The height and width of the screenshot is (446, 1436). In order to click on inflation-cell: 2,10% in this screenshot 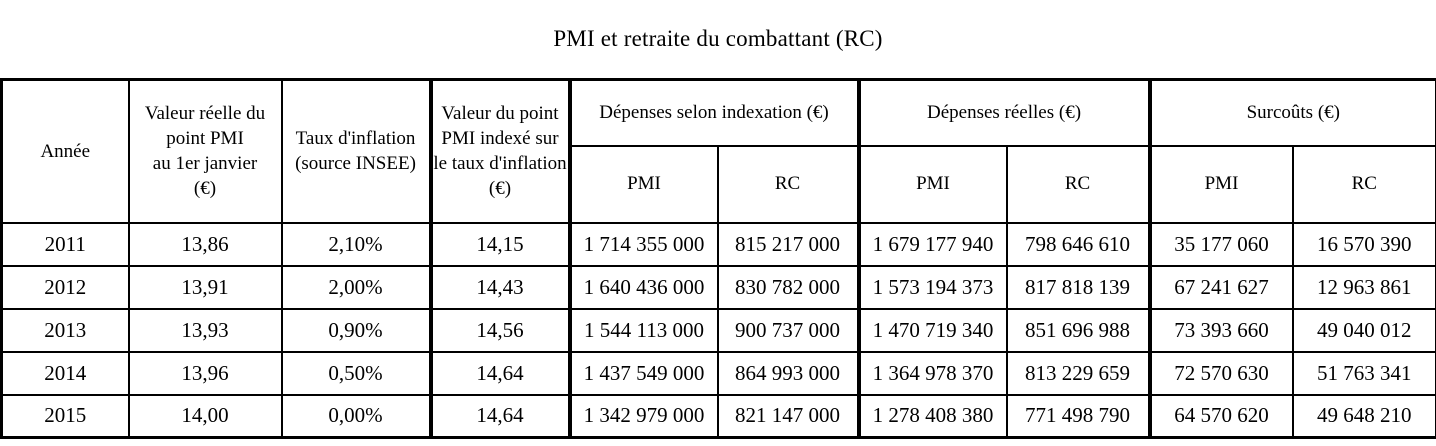, I will do `click(356, 244)`.